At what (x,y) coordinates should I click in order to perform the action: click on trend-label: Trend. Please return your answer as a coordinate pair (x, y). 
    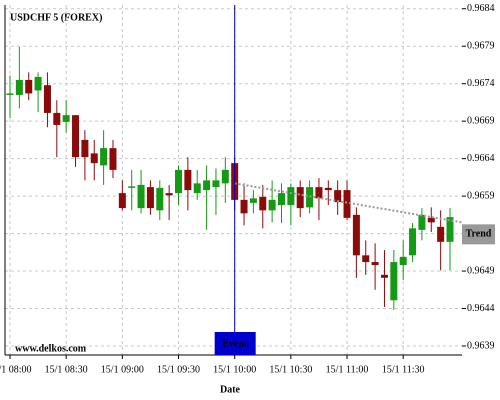
    Looking at the image, I should click on (479, 234).